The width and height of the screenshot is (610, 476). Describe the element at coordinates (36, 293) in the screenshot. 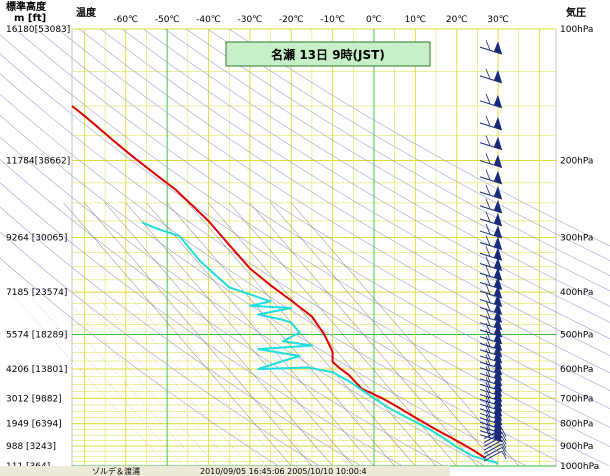

I see `height-tick-label: 7185 [23574]` at that location.